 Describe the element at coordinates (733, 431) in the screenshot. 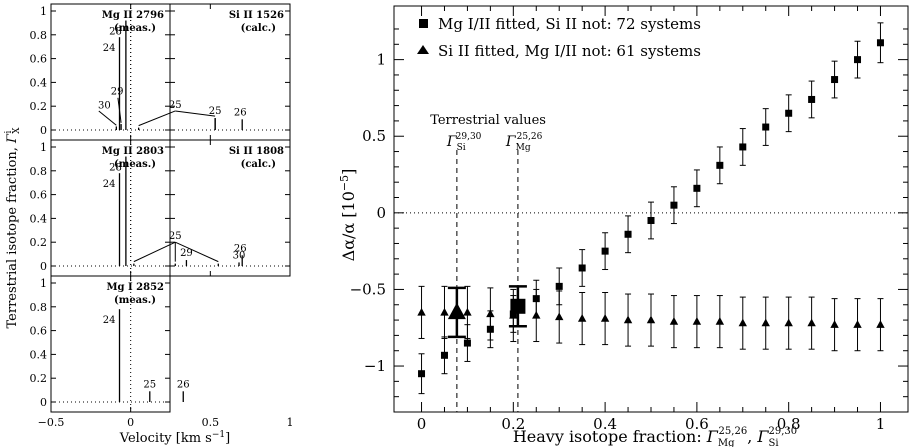

I see `main-x-gamma-mg-sup: 25,26` at that location.